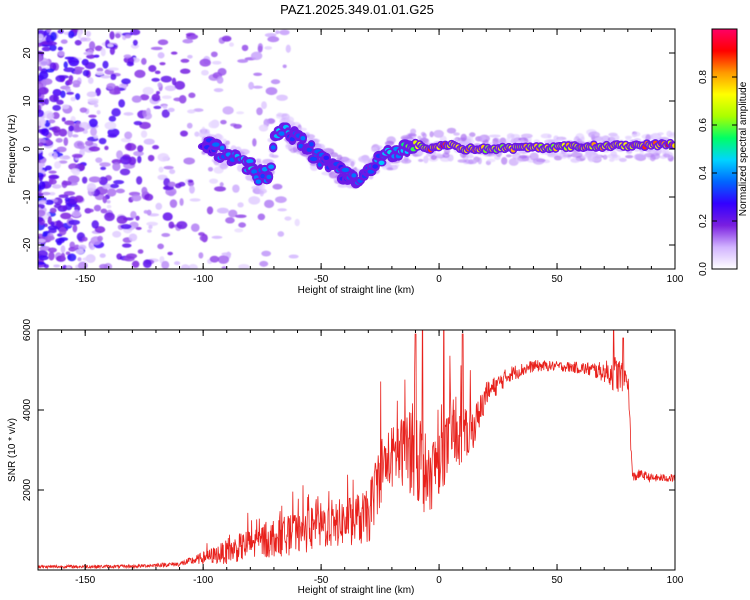 This screenshot has height=600, width=750. What do you see at coordinates (203, 279) in the screenshot?
I see `spectrogram-x-tick-label: -100` at bounding box center [203, 279].